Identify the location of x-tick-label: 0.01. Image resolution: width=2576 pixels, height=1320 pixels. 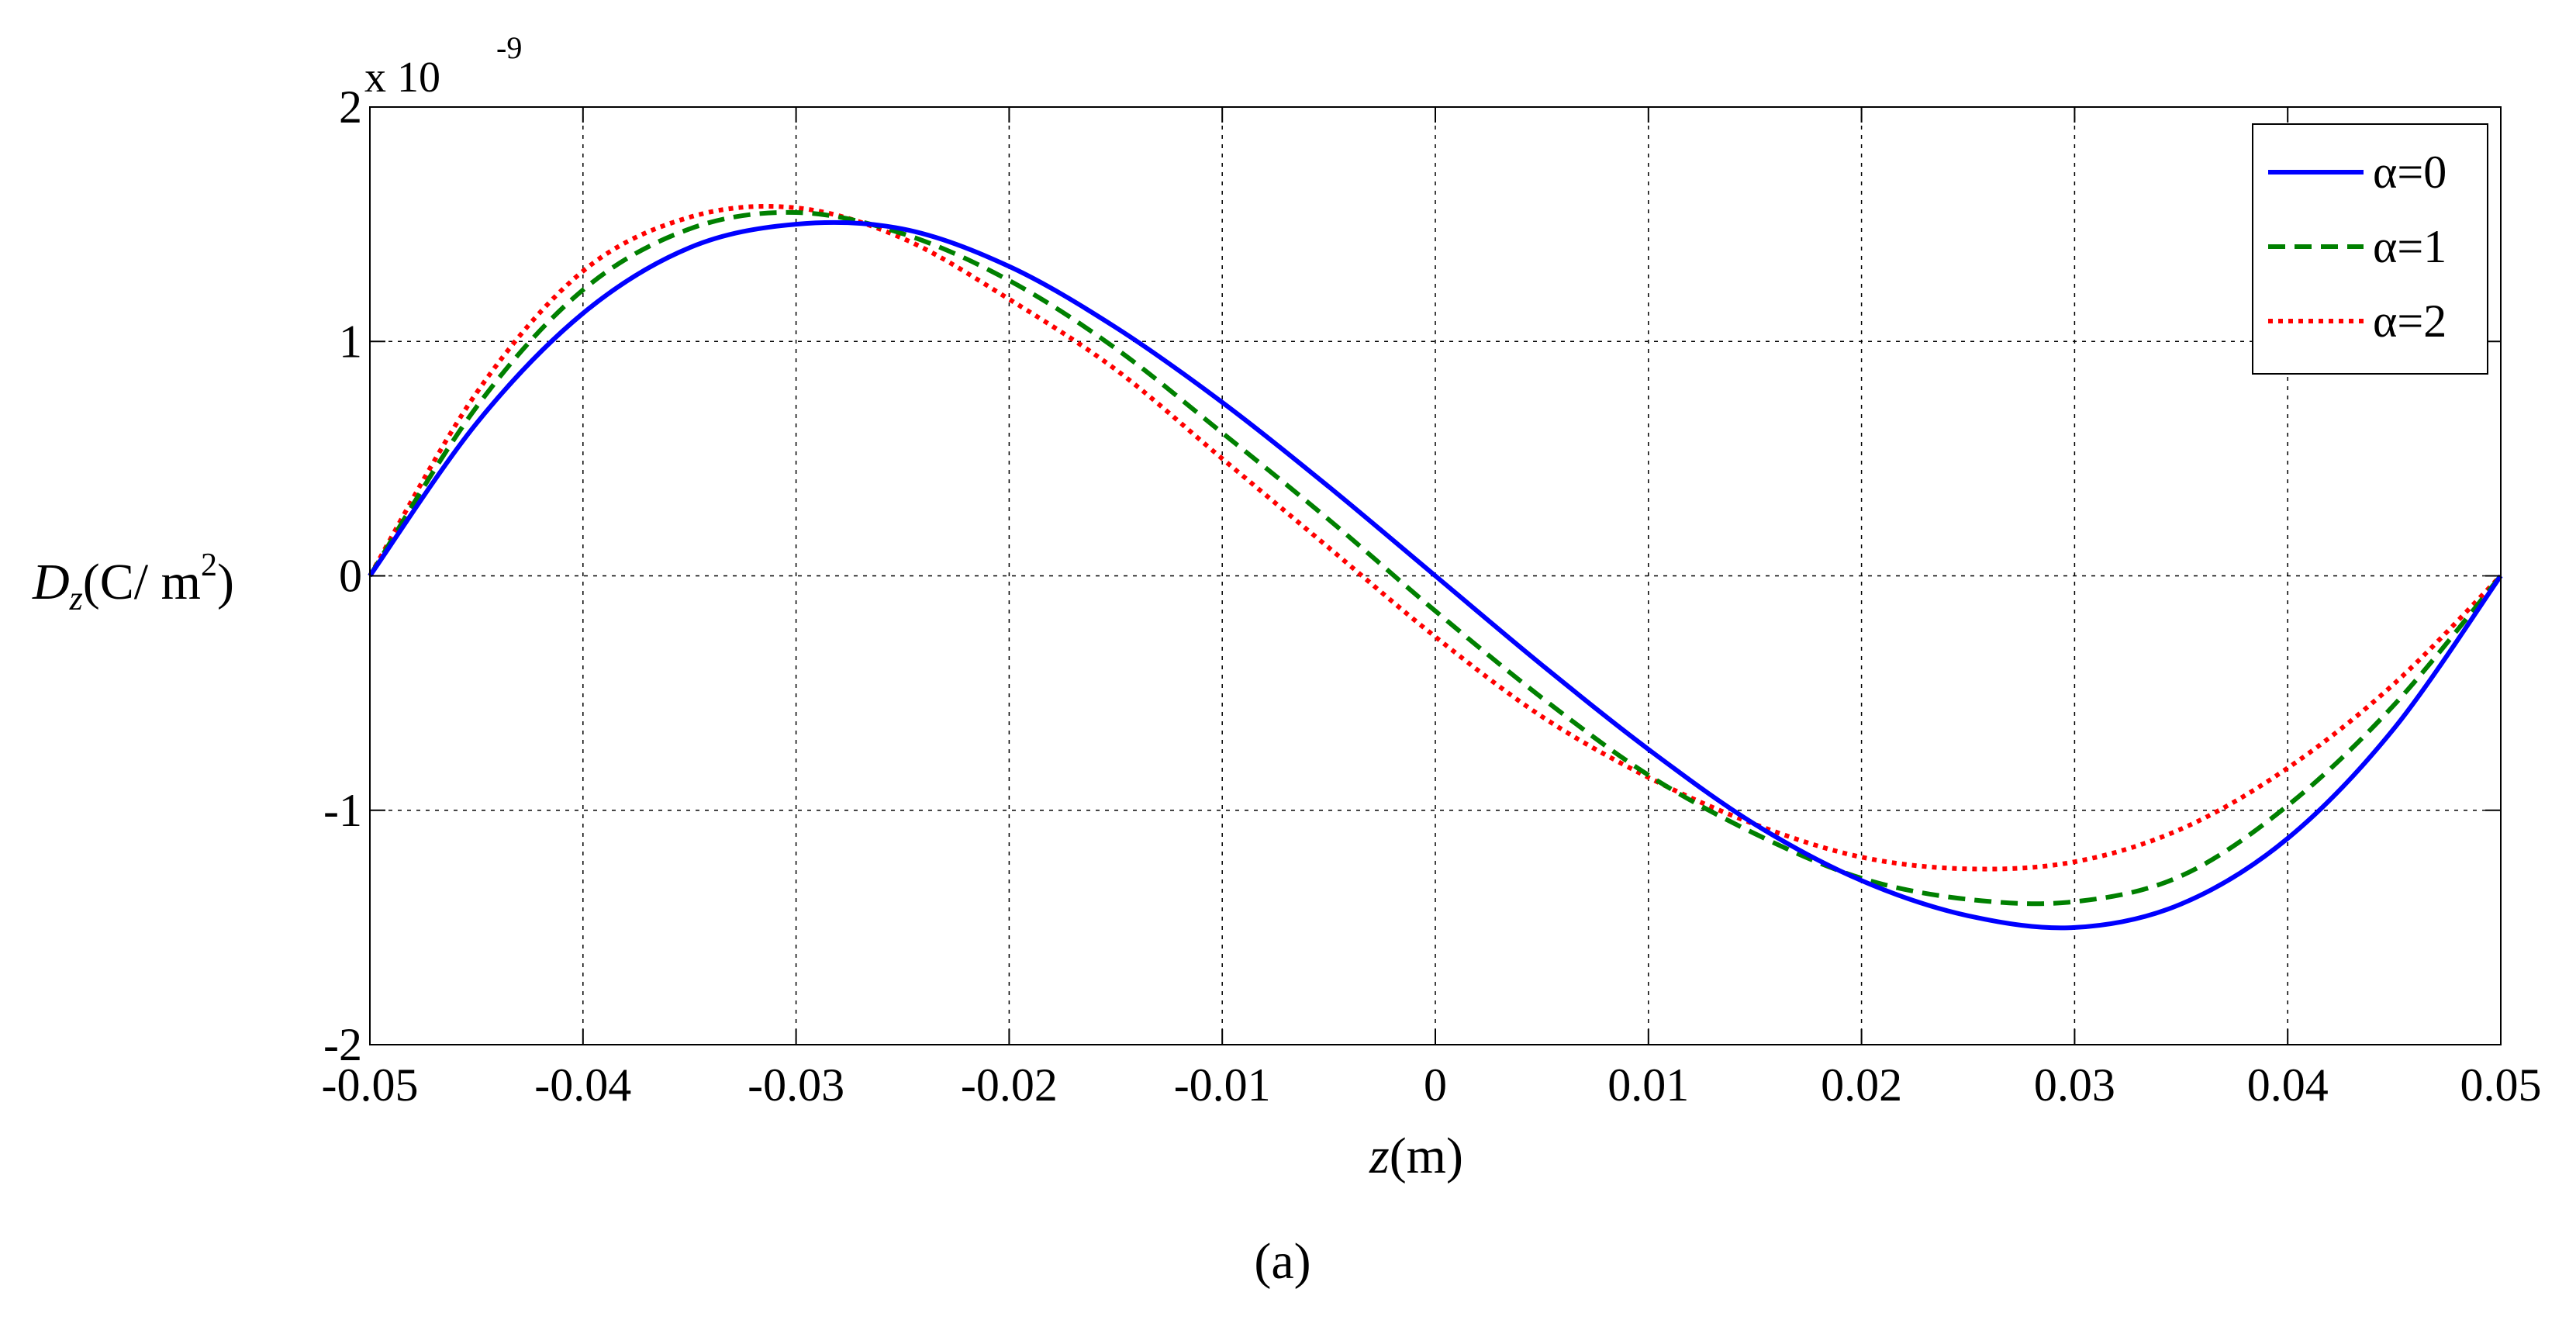
(1648, 1085).